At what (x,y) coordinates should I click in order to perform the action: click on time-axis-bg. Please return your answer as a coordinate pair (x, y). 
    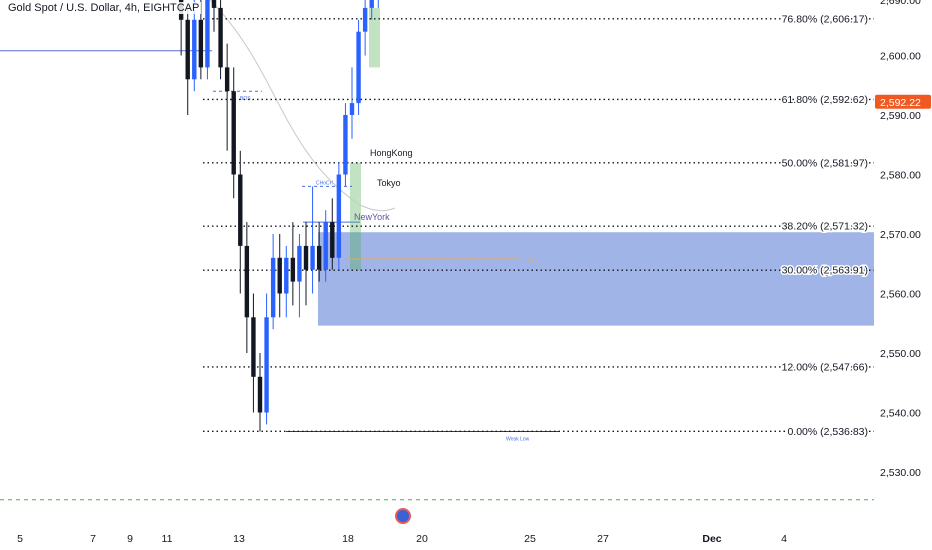
    Looking at the image, I should click on (466, 539).